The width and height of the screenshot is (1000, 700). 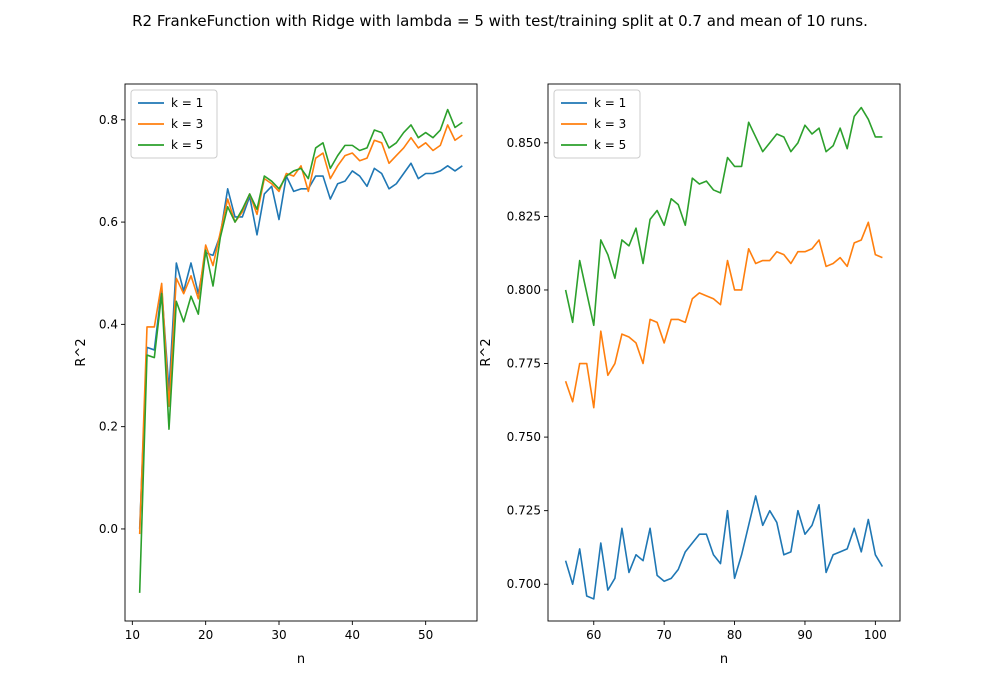 I want to click on right-x-tick-label: 80, so click(x=734, y=635).